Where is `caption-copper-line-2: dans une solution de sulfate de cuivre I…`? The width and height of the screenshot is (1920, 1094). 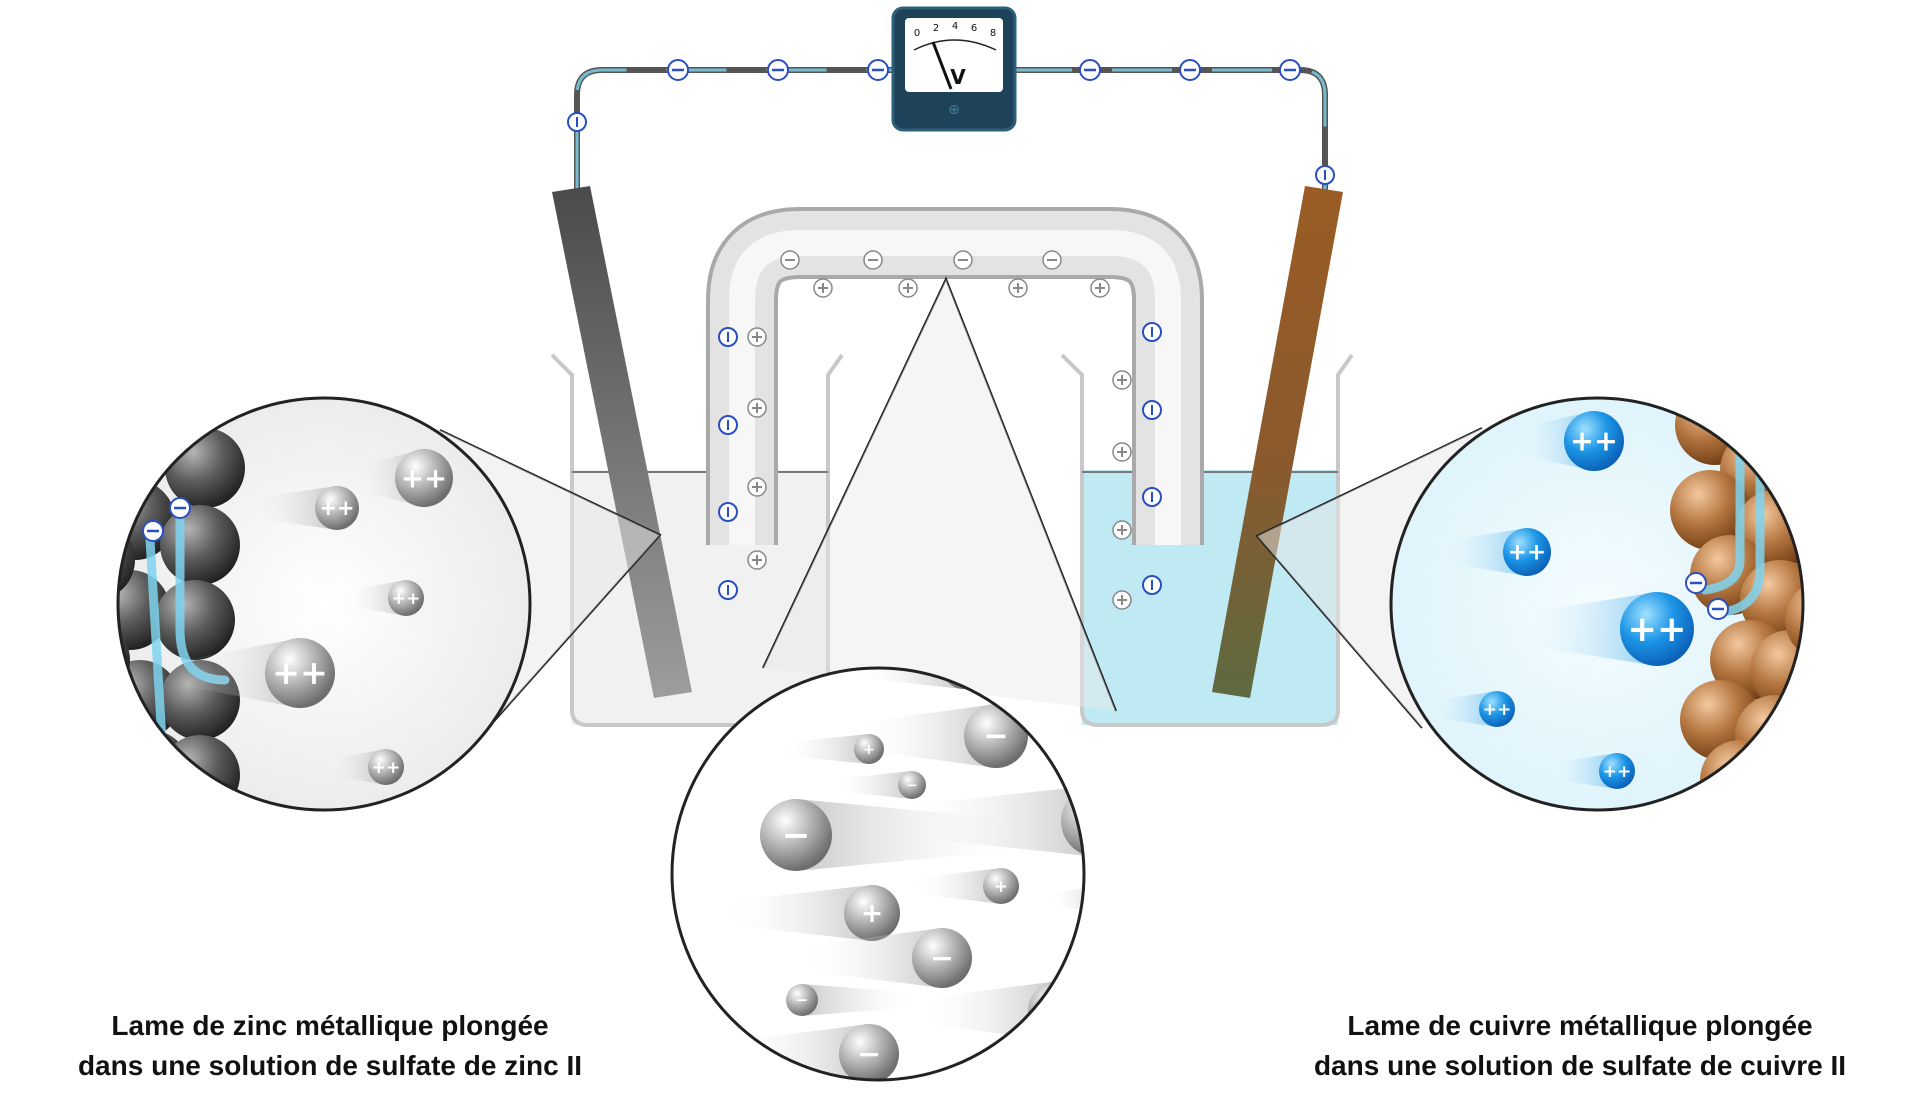 caption-copper-line-2: dans une solution de sulfate de cuivre I… is located at coordinates (1580, 1065).